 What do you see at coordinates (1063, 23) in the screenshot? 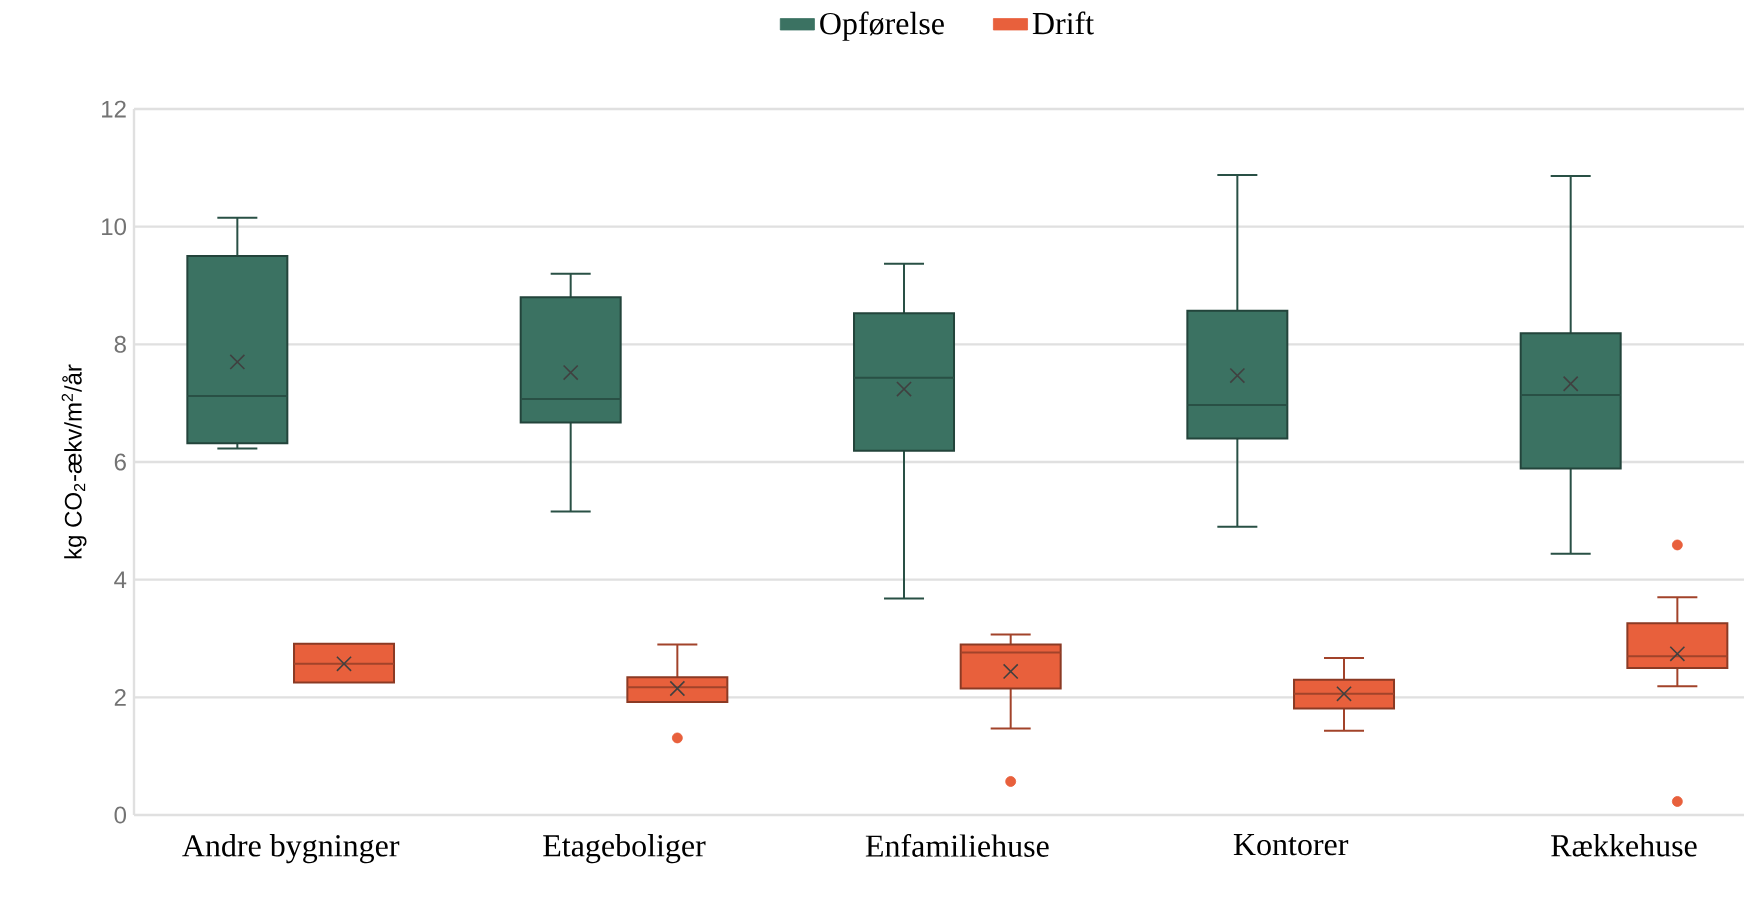
I see `legend-label: Drift` at bounding box center [1063, 23].